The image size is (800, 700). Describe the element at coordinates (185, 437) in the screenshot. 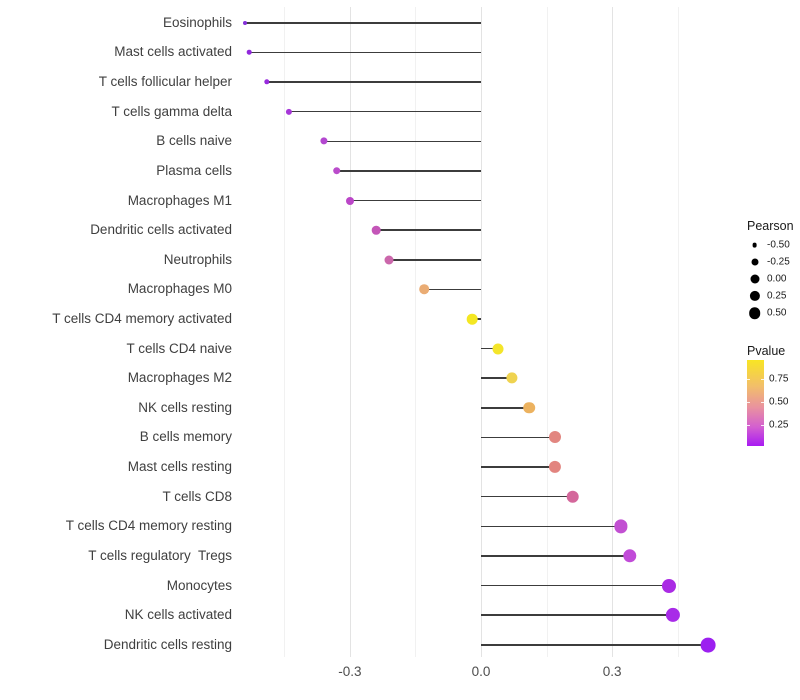

I see `category-label: B cells memory` at that location.